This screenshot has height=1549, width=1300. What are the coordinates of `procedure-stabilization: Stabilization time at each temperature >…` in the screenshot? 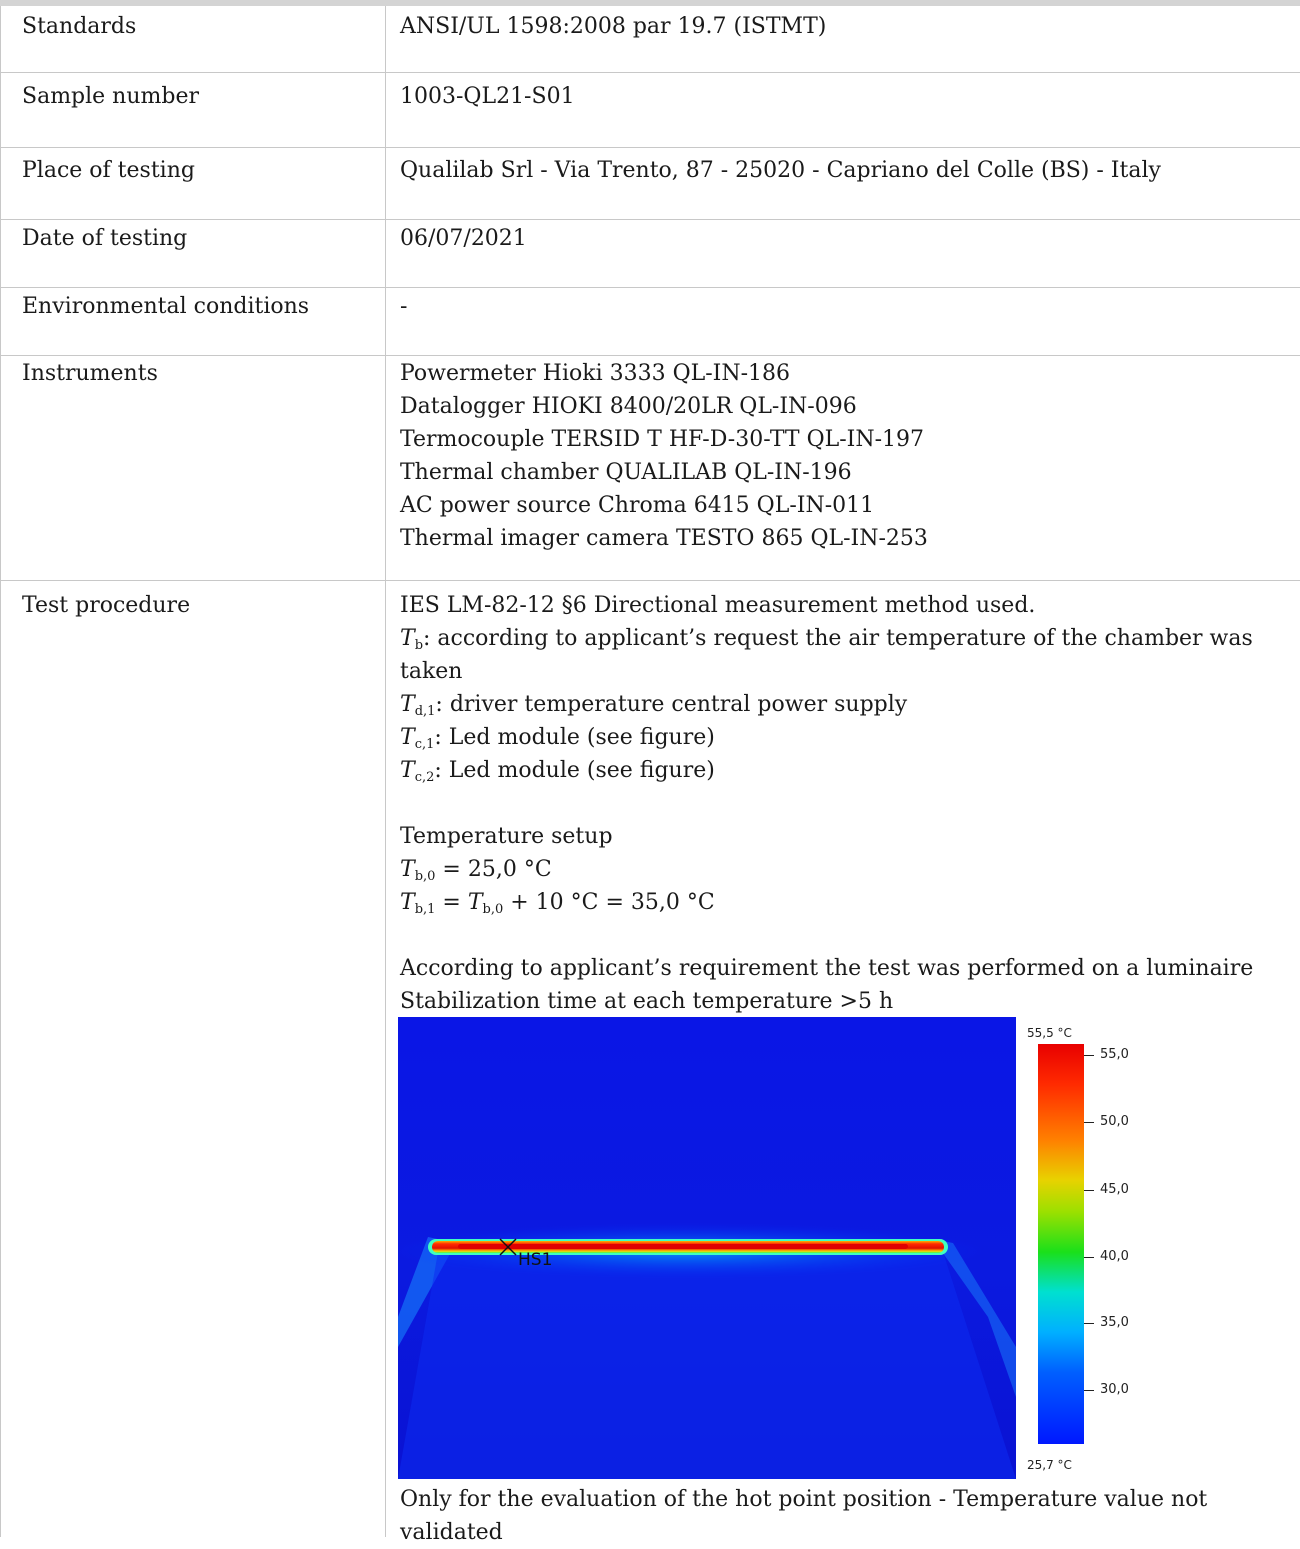 It's located at (647, 1001).